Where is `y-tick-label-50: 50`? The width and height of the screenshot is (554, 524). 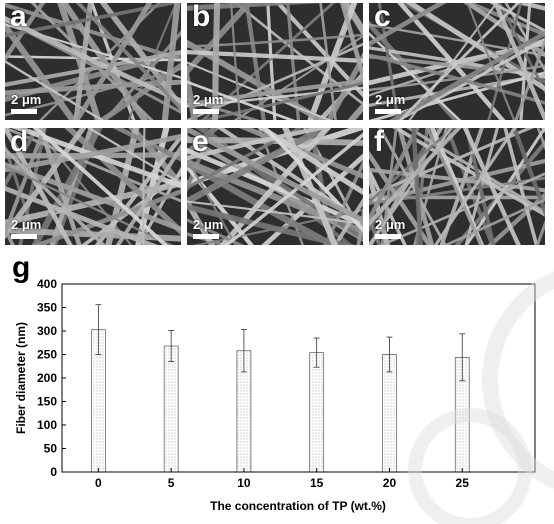 y-tick-label-50: 50 is located at coordinates (51, 449).